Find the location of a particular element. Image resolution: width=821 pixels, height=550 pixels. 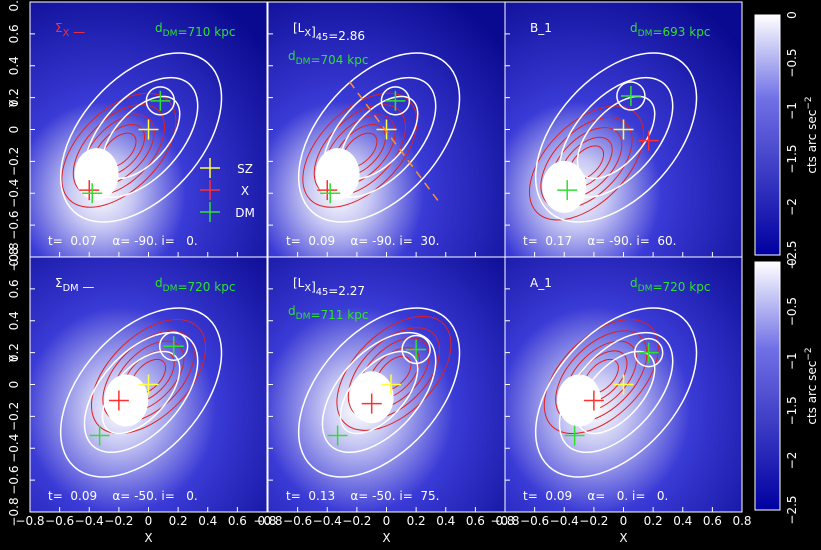

legend-label: SZ is located at coordinates (245, 169).